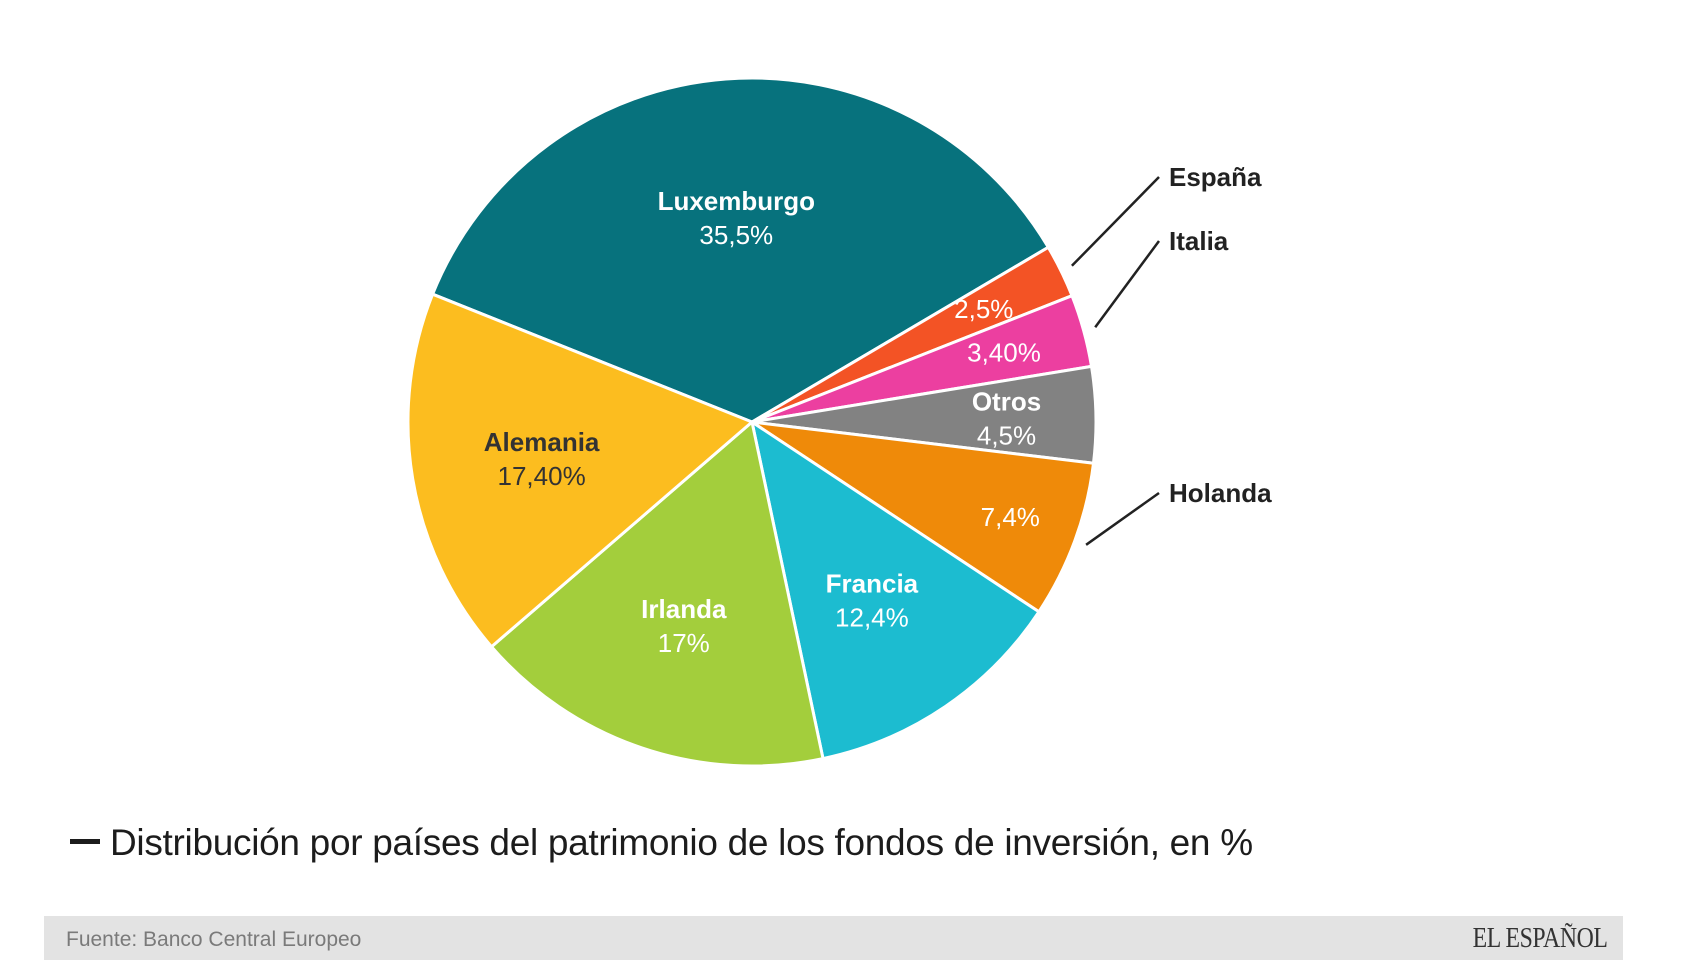 Image resolution: width=1706 pixels, height=960 pixels. Describe the element at coordinates (1006, 402) in the screenshot. I see `label-otros: Otros` at that location.